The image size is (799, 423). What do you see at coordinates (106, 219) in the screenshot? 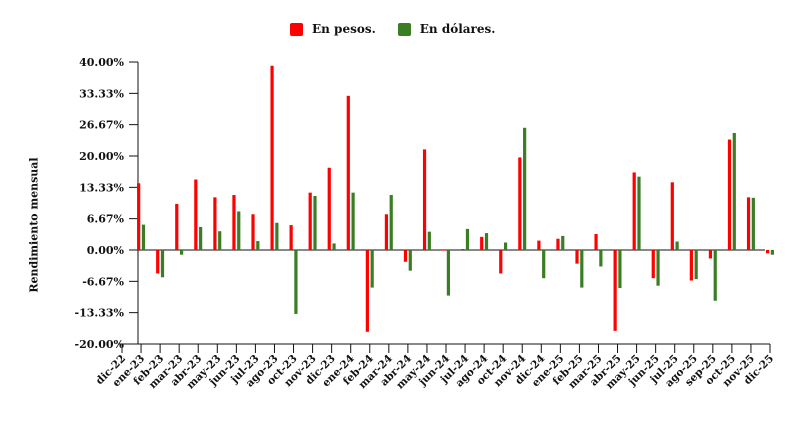
I see `y-tick-label: 6.67%` at bounding box center [106, 219].